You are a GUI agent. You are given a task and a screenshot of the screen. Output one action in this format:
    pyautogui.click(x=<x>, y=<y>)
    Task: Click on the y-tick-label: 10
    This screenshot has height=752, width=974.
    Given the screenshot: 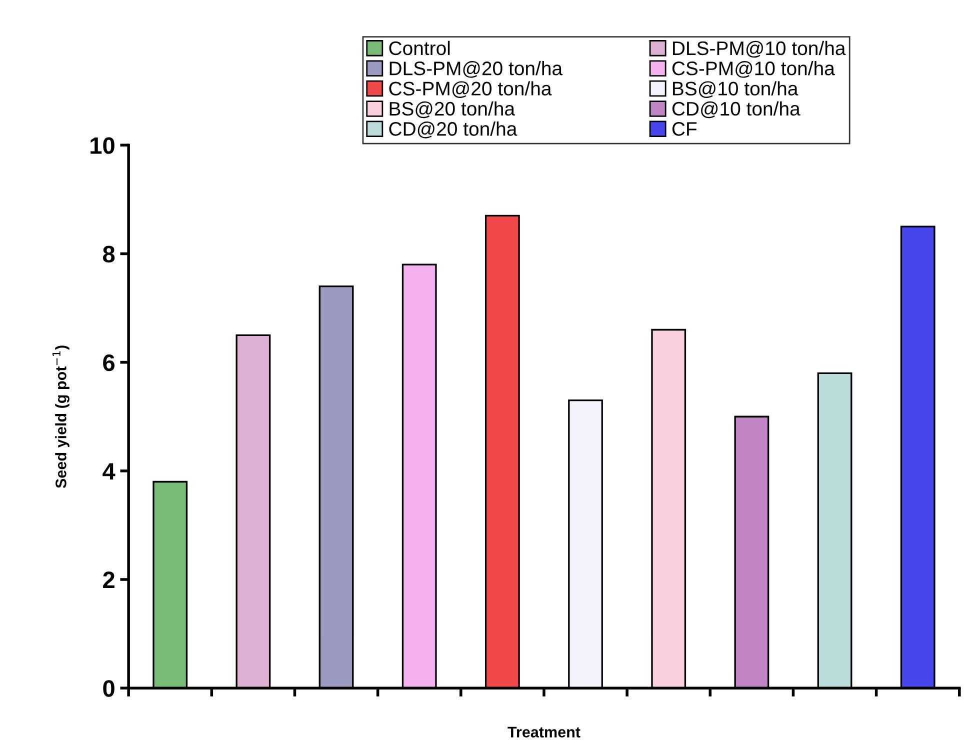 What is the action you would take?
    pyautogui.click(x=102, y=145)
    